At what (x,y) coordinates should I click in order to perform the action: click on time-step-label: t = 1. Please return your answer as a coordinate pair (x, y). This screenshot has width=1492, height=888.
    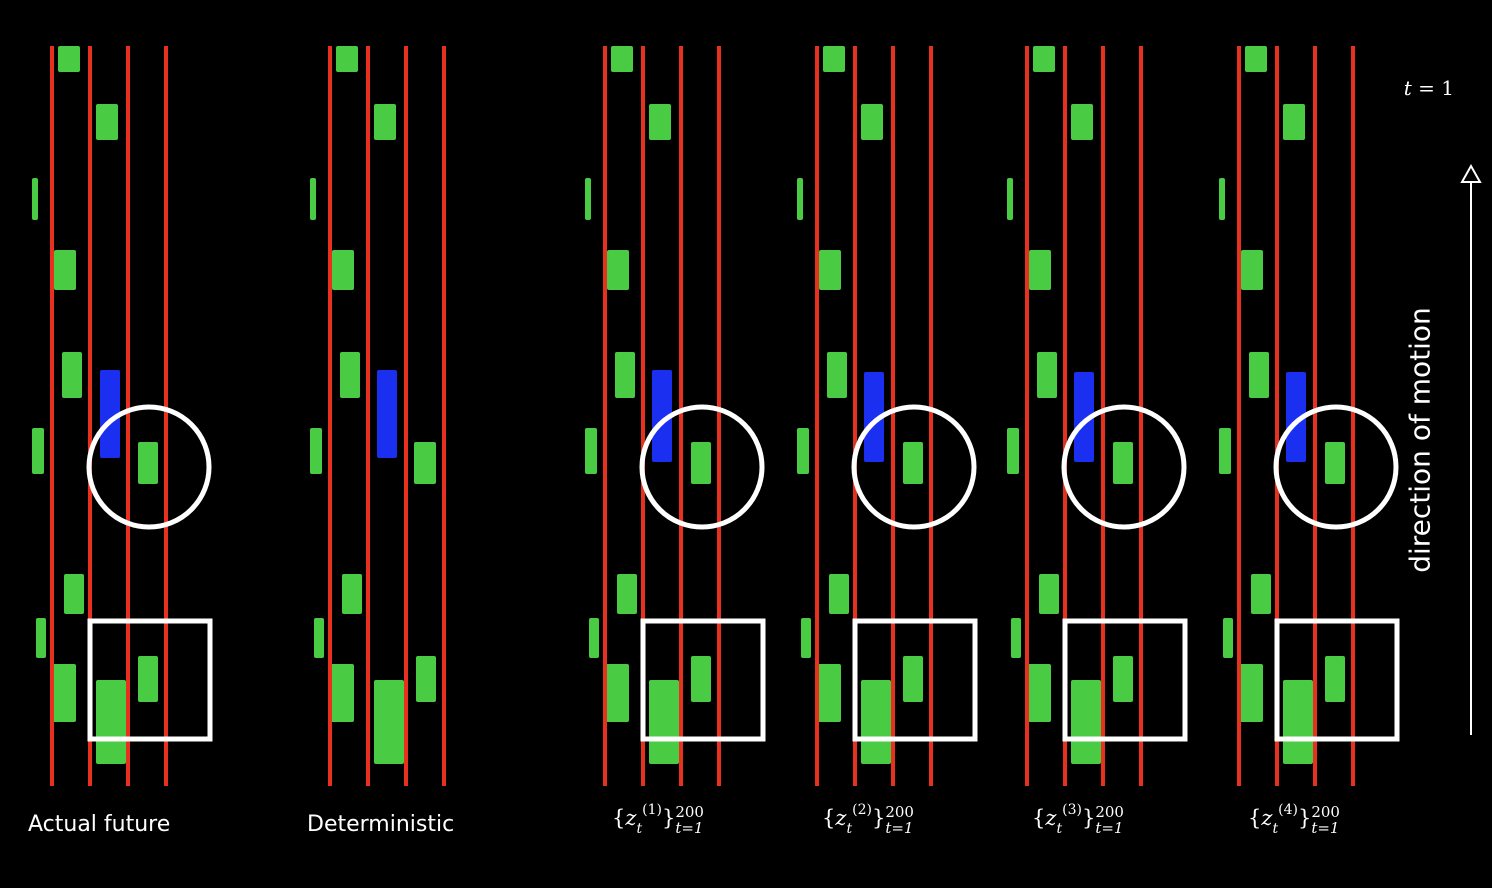
    Looking at the image, I should click on (1428, 88).